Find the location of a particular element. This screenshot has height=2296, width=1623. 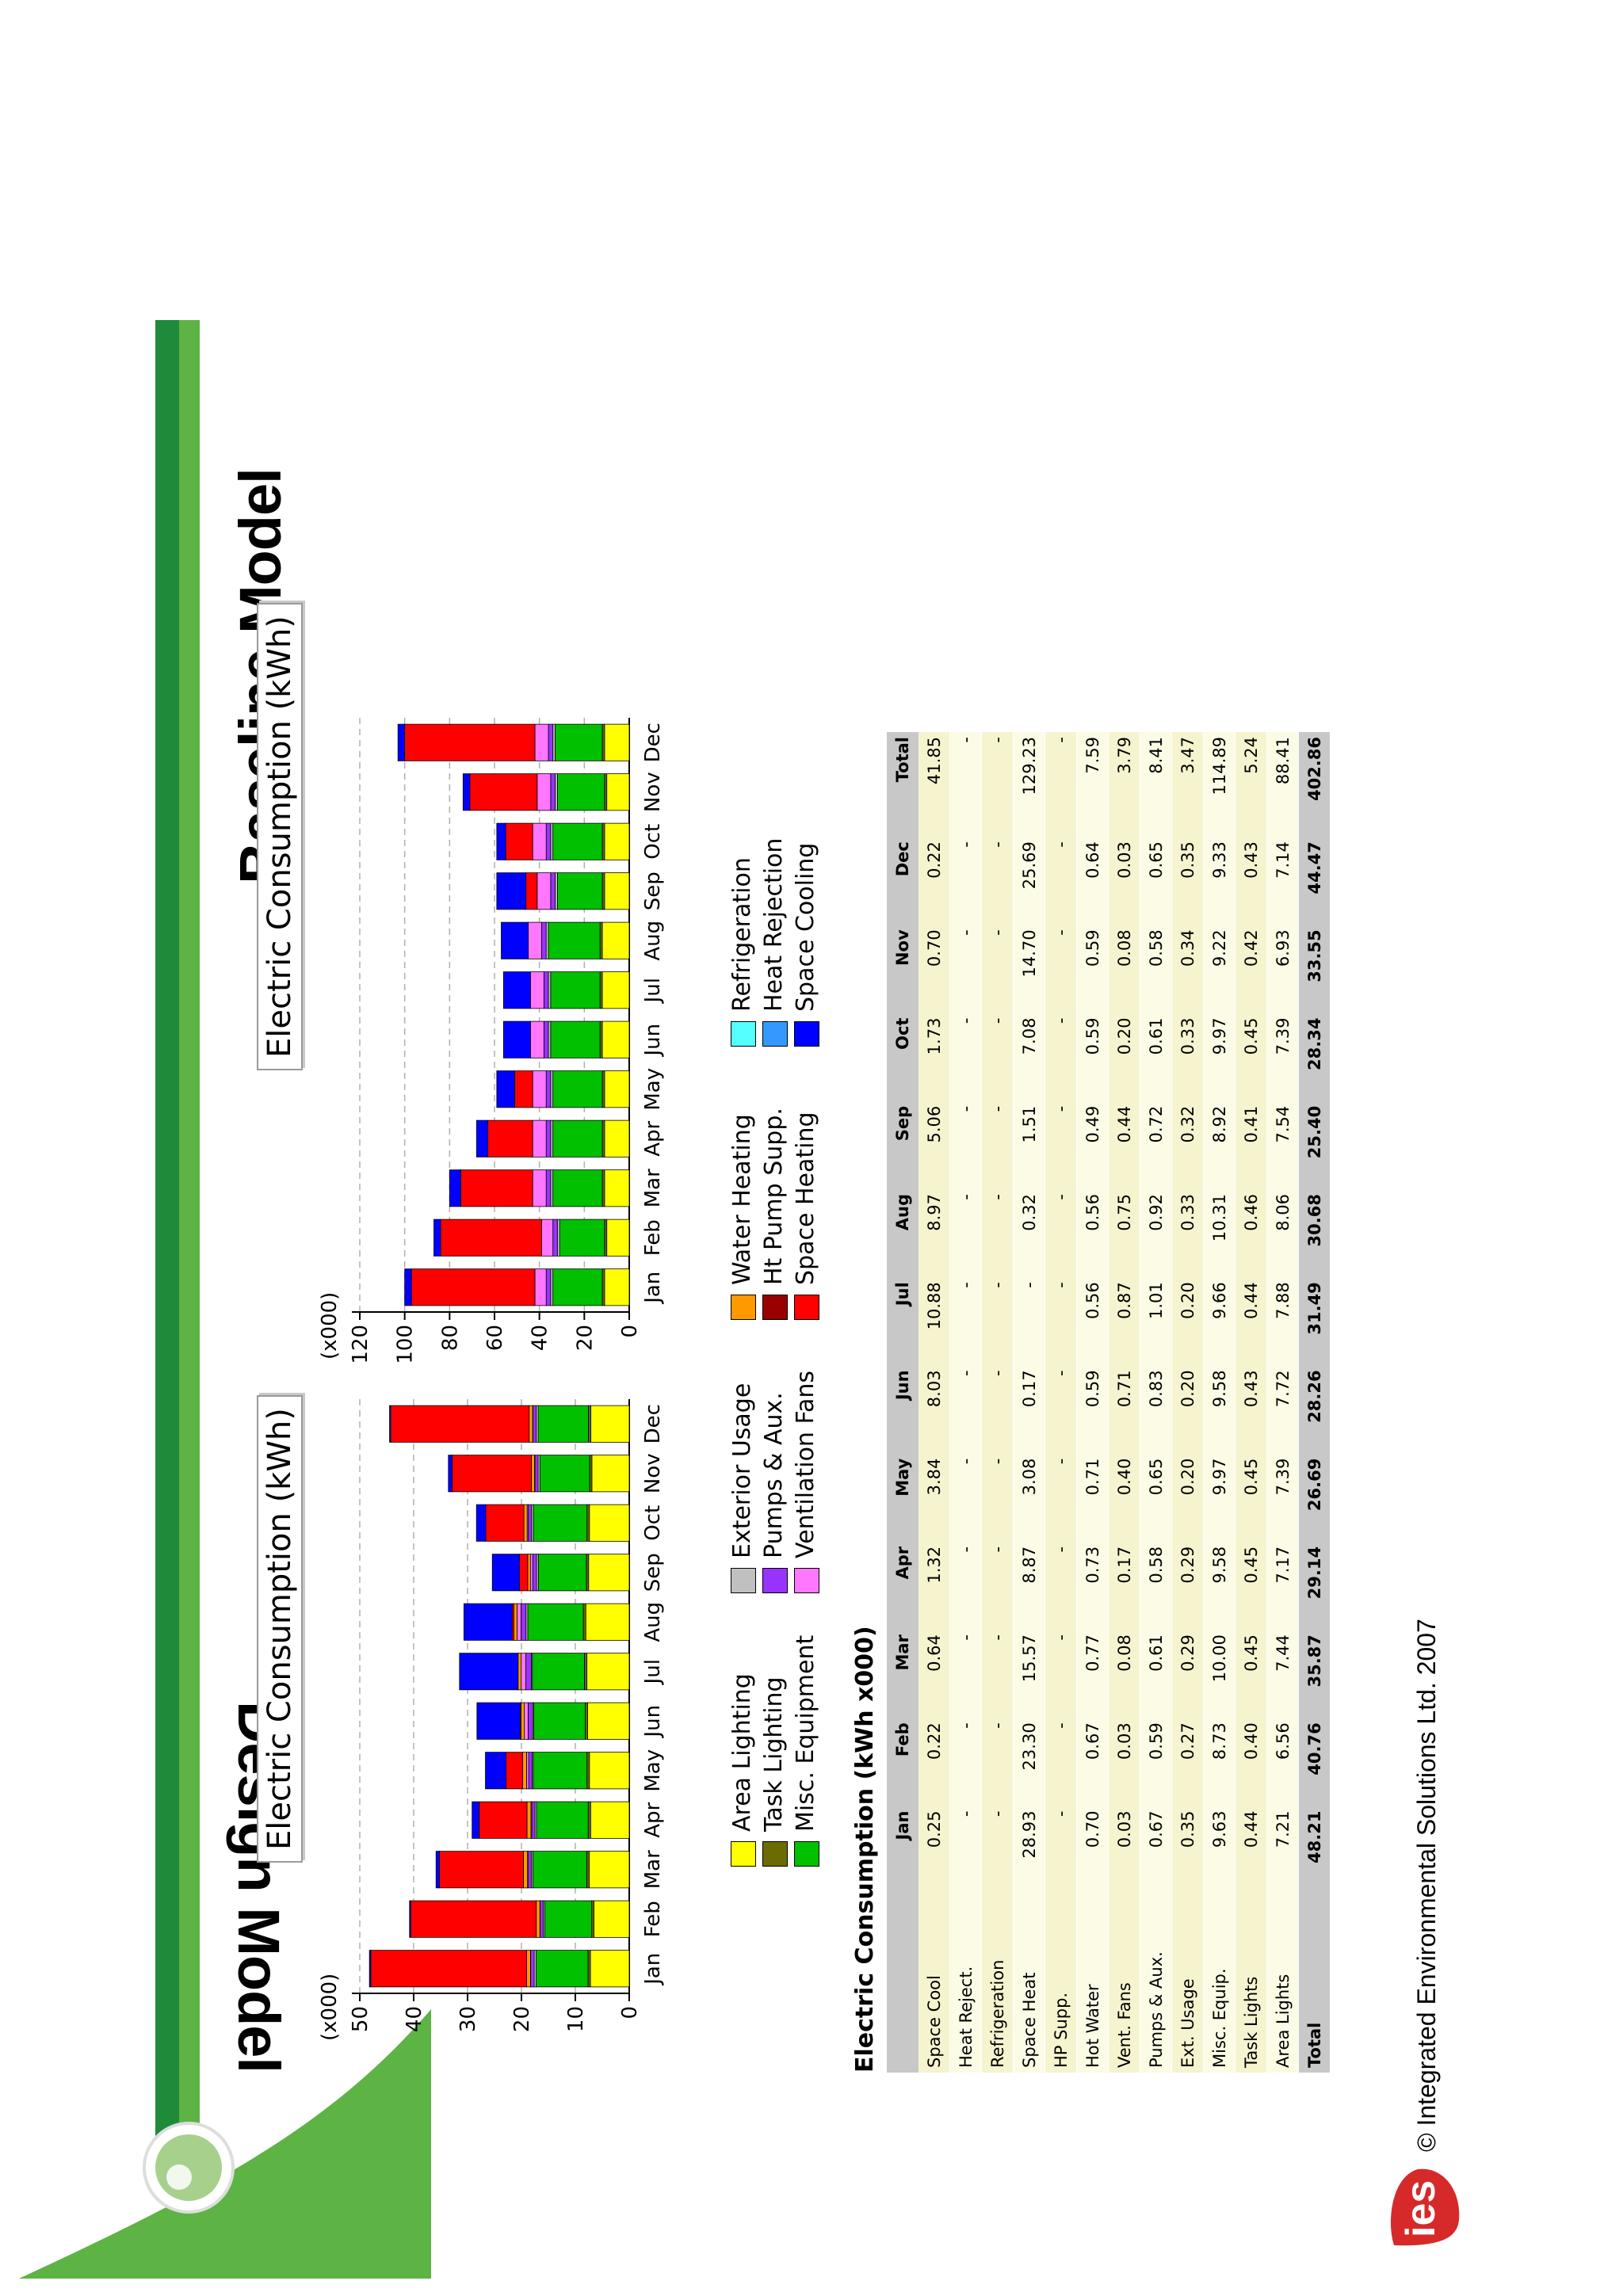

table-cell: 9.63 is located at coordinates (1219, 1850).